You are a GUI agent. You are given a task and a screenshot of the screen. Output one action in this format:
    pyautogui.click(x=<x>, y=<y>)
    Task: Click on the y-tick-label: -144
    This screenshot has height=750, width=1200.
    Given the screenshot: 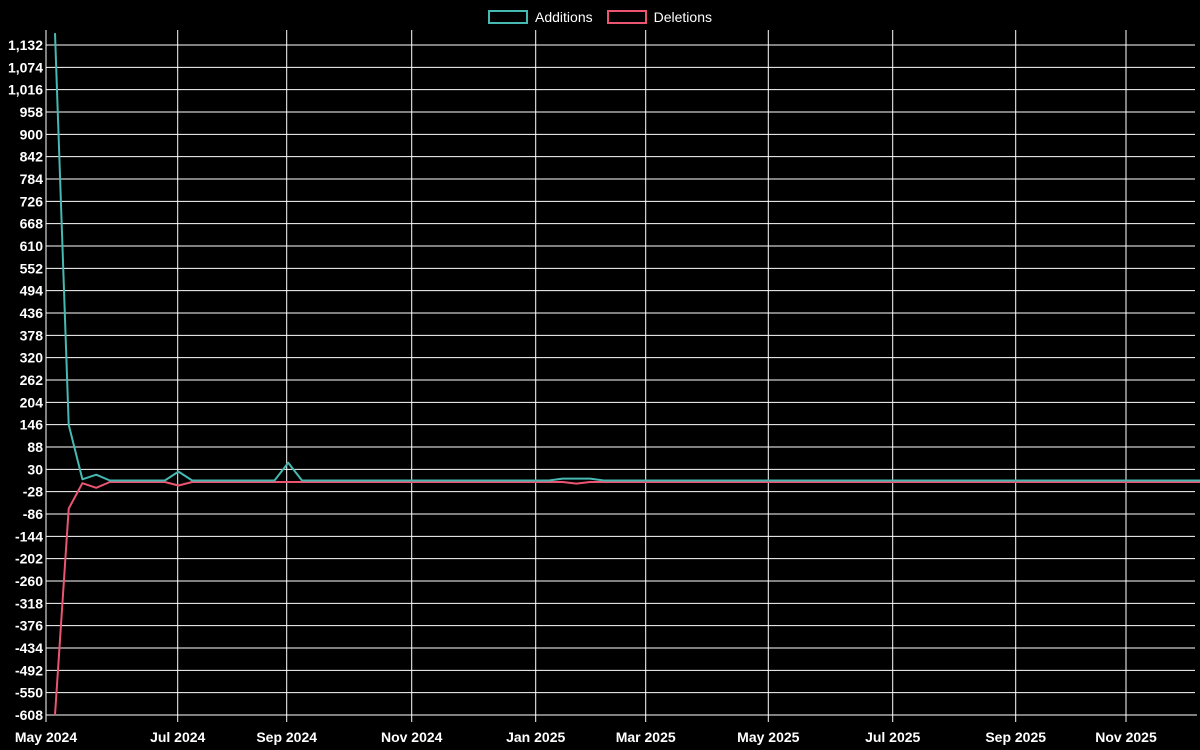 What is the action you would take?
    pyautogui.click(x=29, y=536)
    